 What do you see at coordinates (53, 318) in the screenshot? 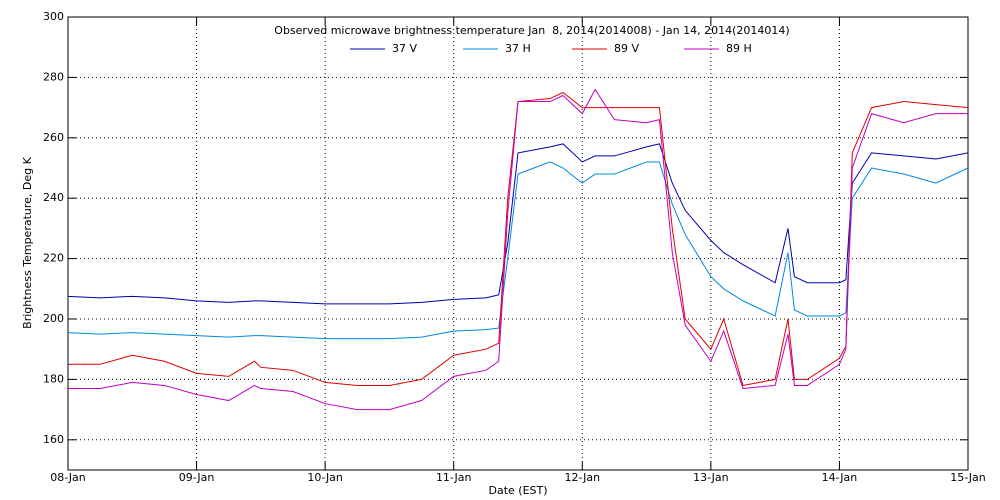
I see `y-tick-label: 200` at bounding box center [53, 318].